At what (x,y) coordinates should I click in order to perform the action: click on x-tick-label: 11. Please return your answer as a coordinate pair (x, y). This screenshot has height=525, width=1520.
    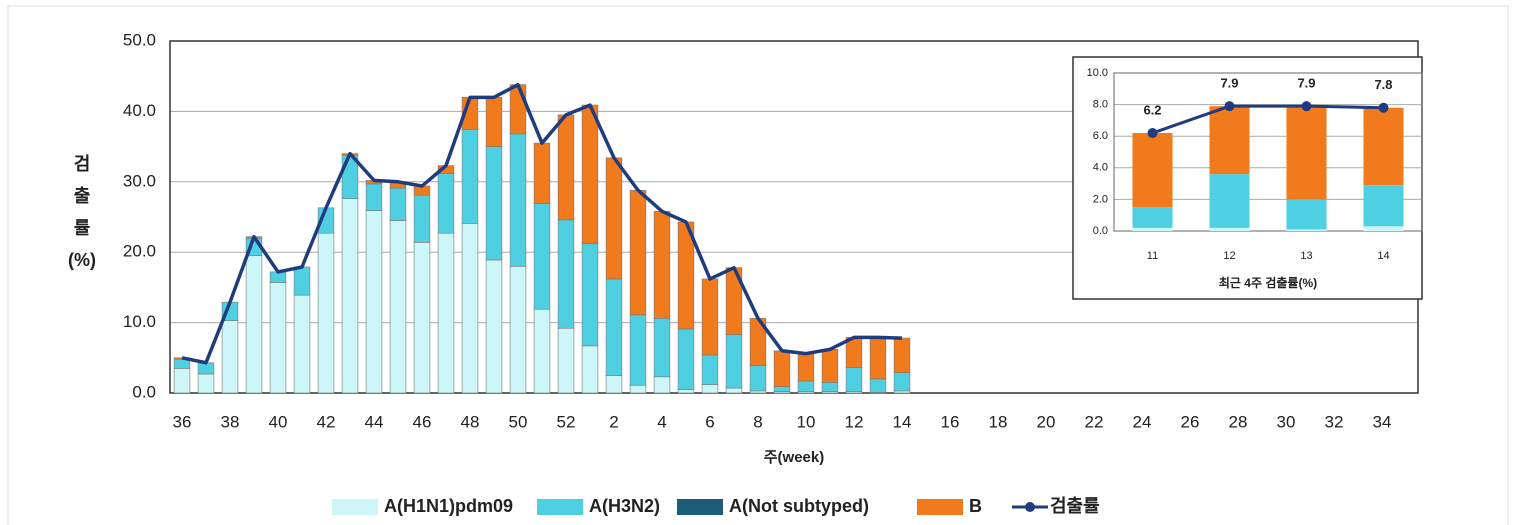
    Looking at the image, I should click on (1152, 256).